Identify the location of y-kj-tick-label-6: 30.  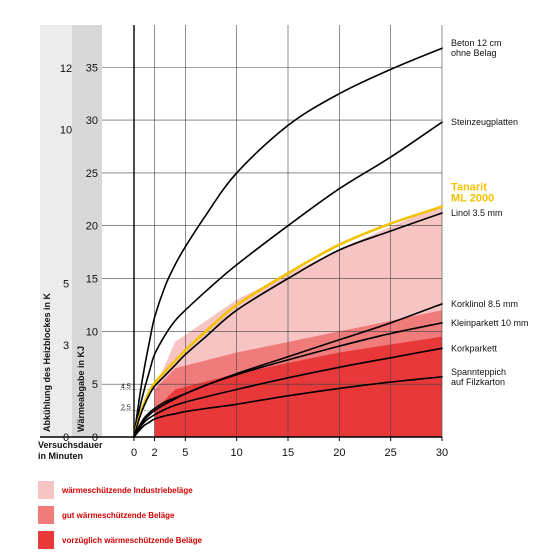
(92, 121).